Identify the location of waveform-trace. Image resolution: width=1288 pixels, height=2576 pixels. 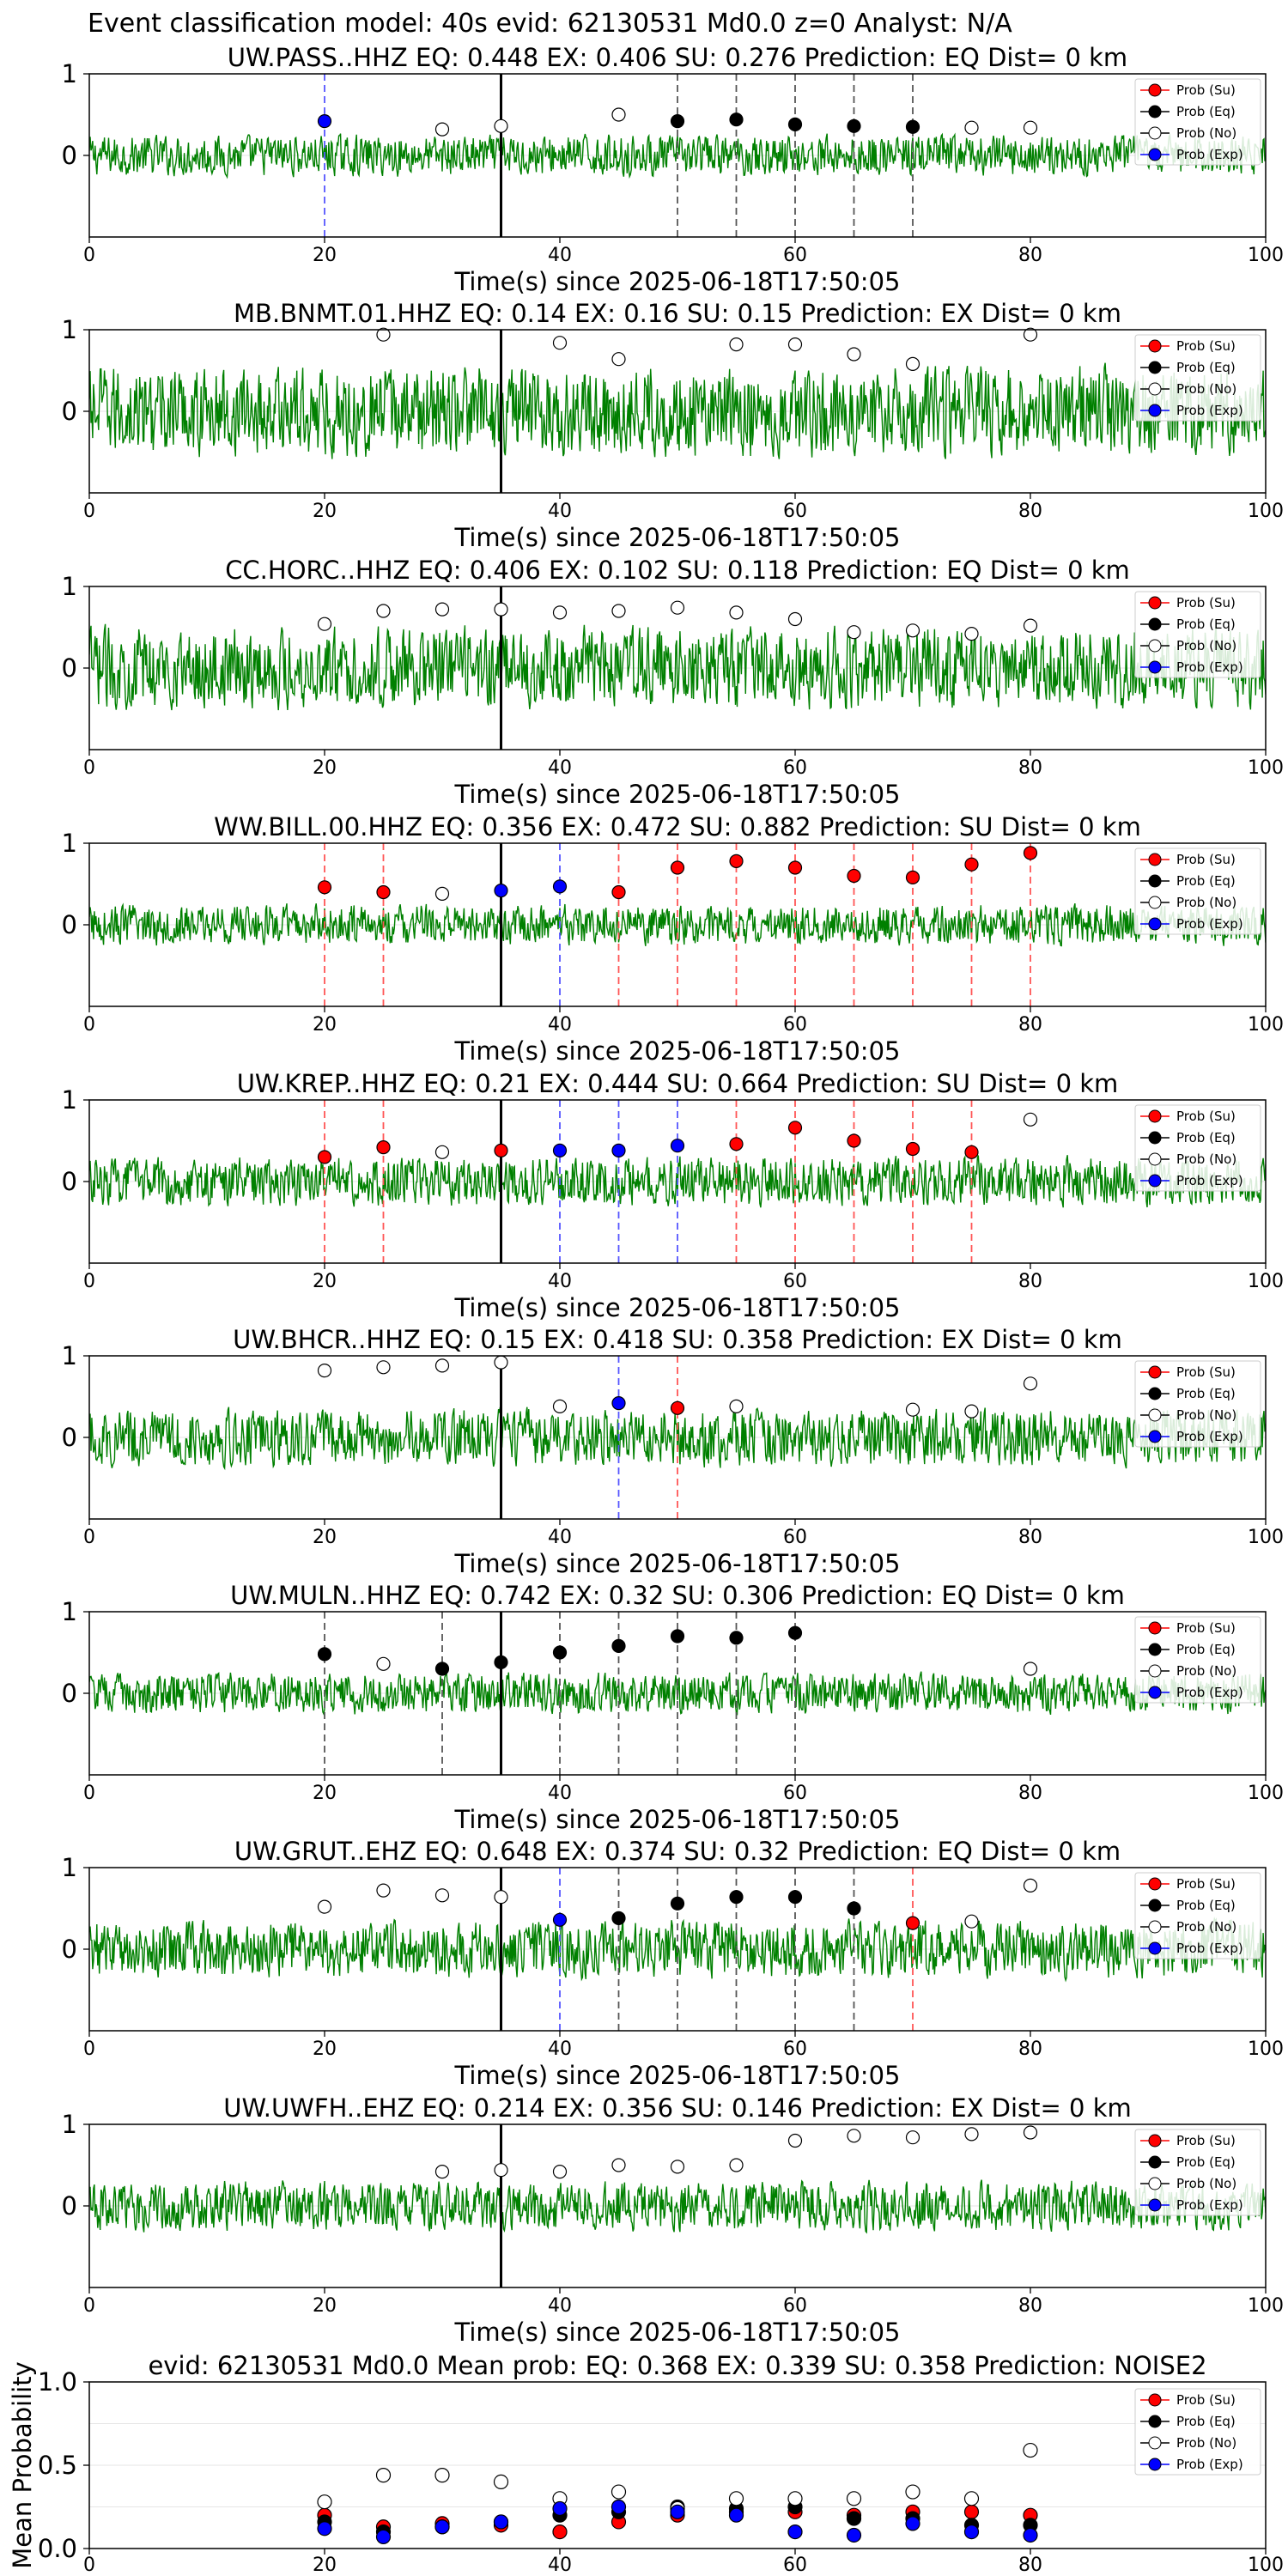
(678, 2207).